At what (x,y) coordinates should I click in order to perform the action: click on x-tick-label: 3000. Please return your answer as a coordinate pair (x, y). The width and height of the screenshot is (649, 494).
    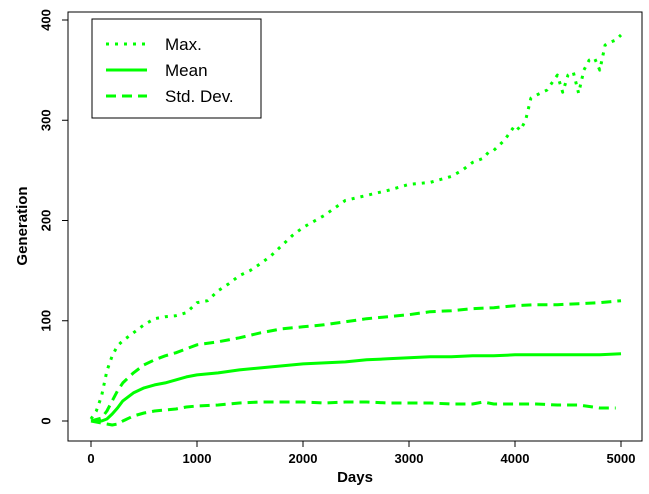
    Looking at the image, I should click on (409, 458).